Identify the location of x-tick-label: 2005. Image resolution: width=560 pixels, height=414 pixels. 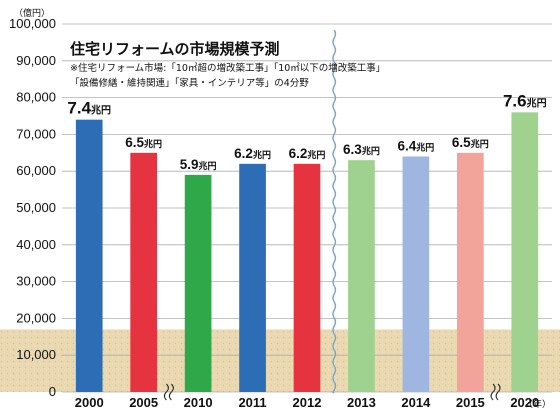
(143, 402).